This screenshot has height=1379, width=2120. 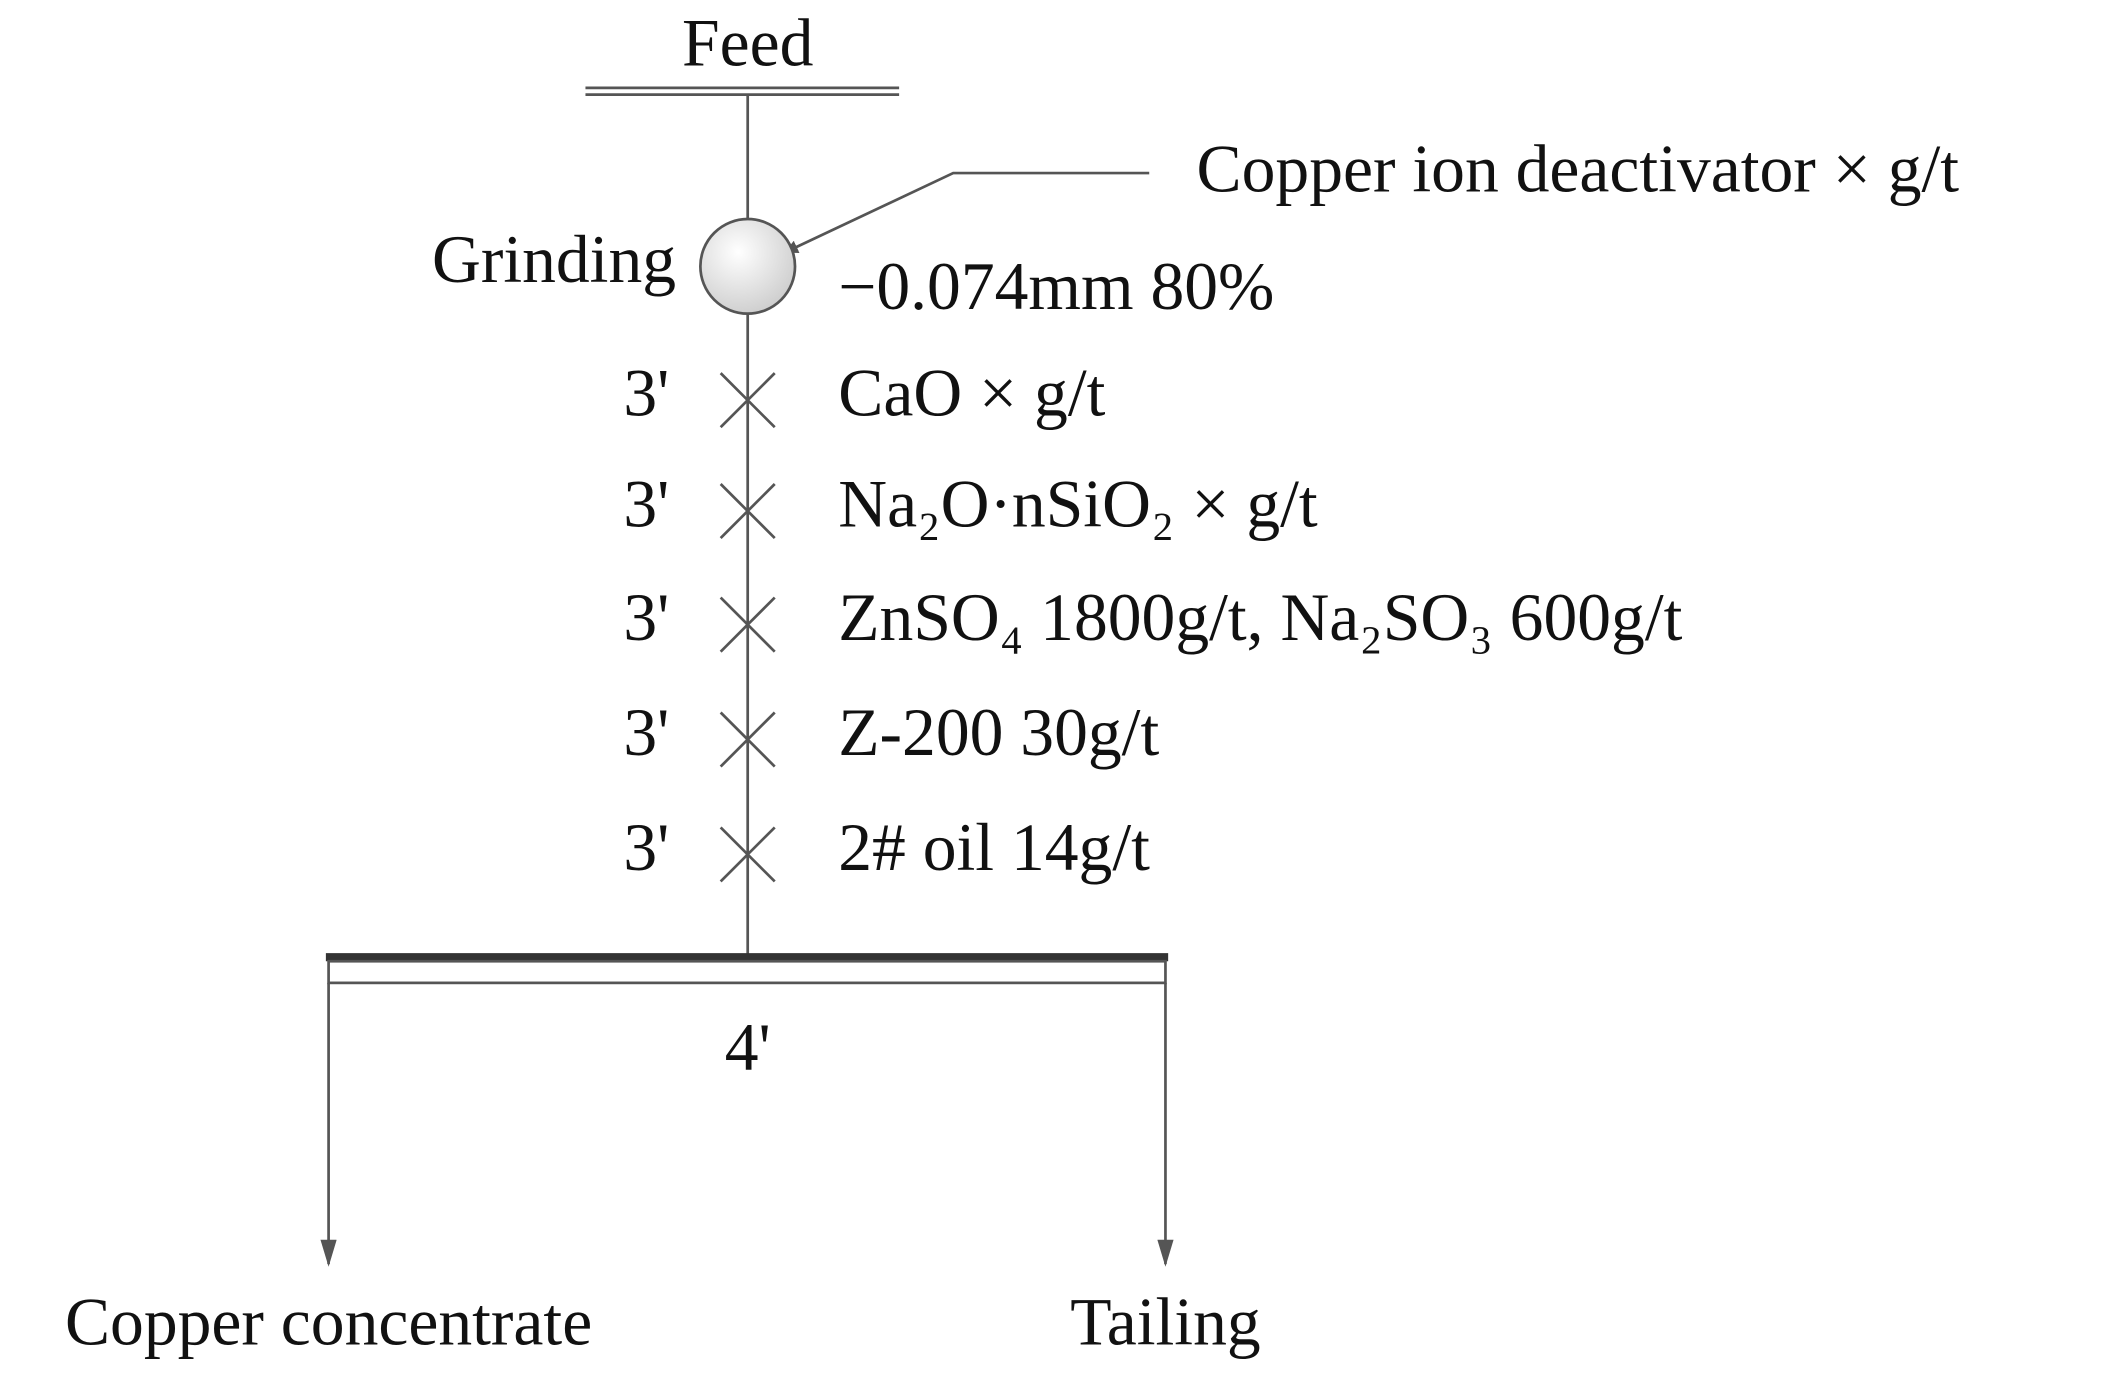 I want to click on reagent-arrow, so click(x=967, y=212).